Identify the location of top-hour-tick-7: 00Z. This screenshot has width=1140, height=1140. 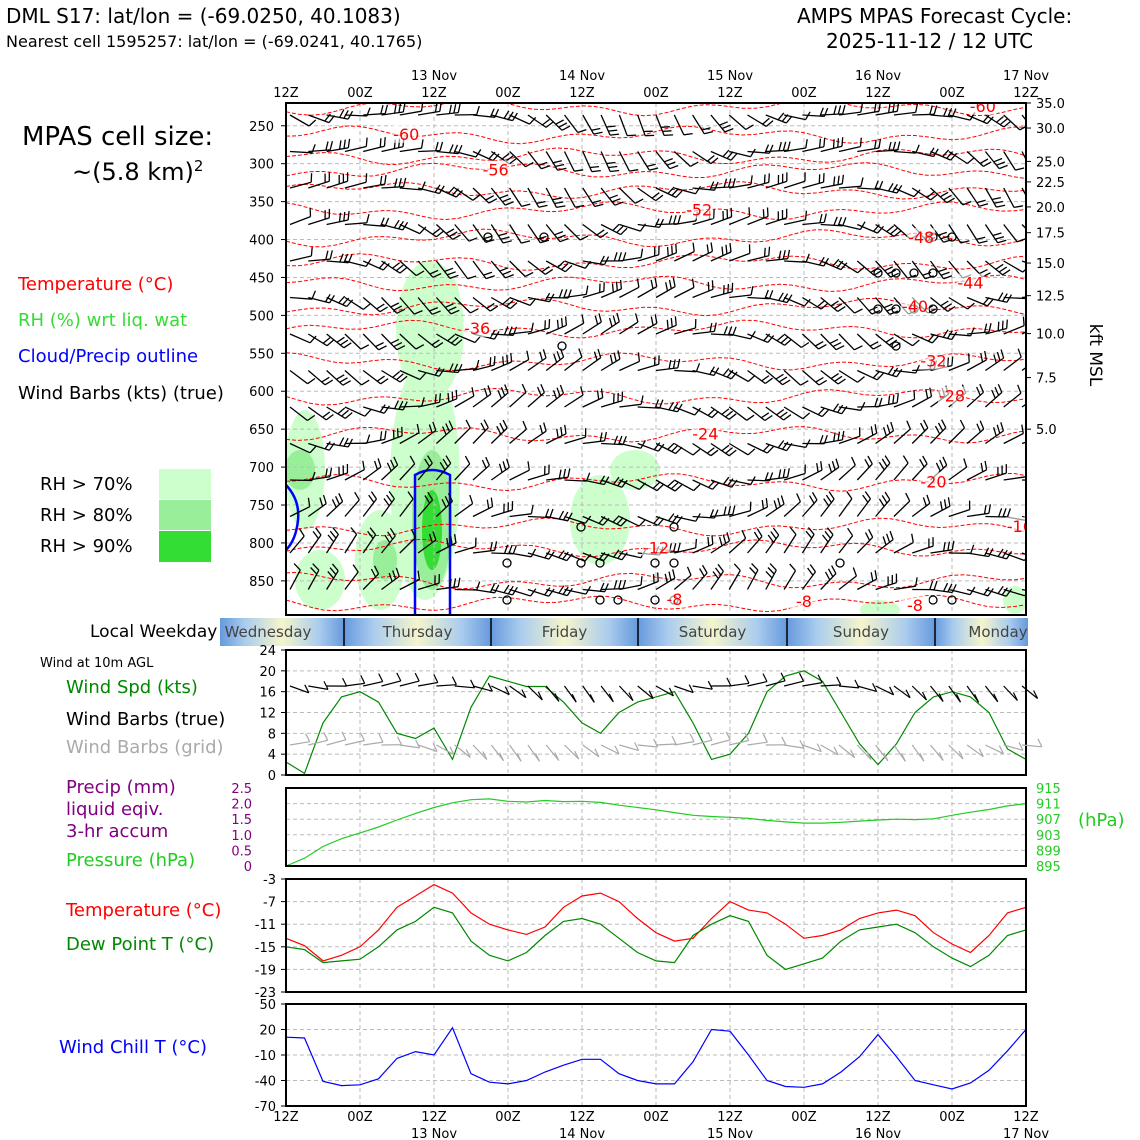
(804, 93).